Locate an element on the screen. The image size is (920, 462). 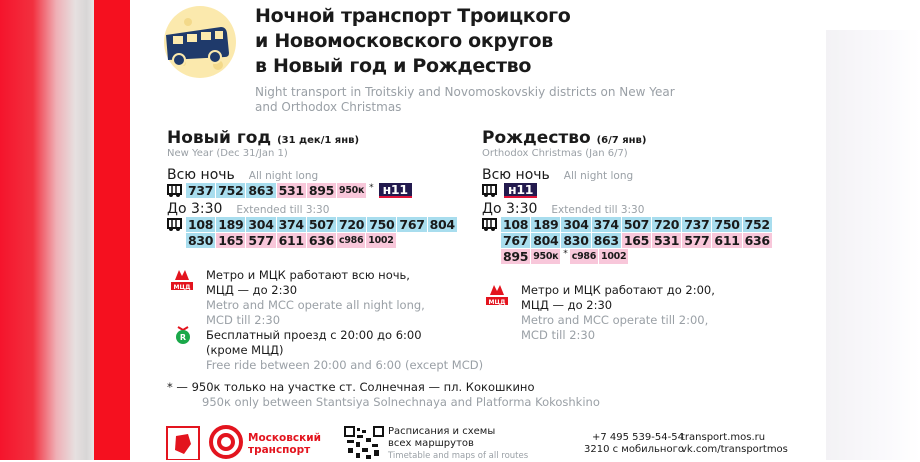
route-row: 895 950к * с986 1002 is located at coordinates (641, 256).